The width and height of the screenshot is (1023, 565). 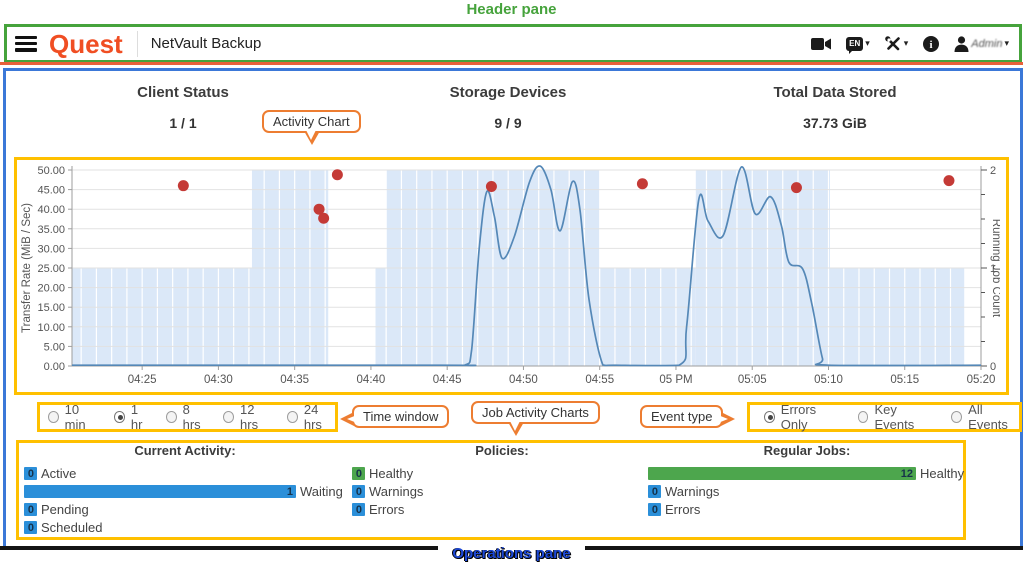 What do you see at coordinates (798, 417) in the screenshot?
I see `radio-label: Errors Only` at bounding box center [798, 417].